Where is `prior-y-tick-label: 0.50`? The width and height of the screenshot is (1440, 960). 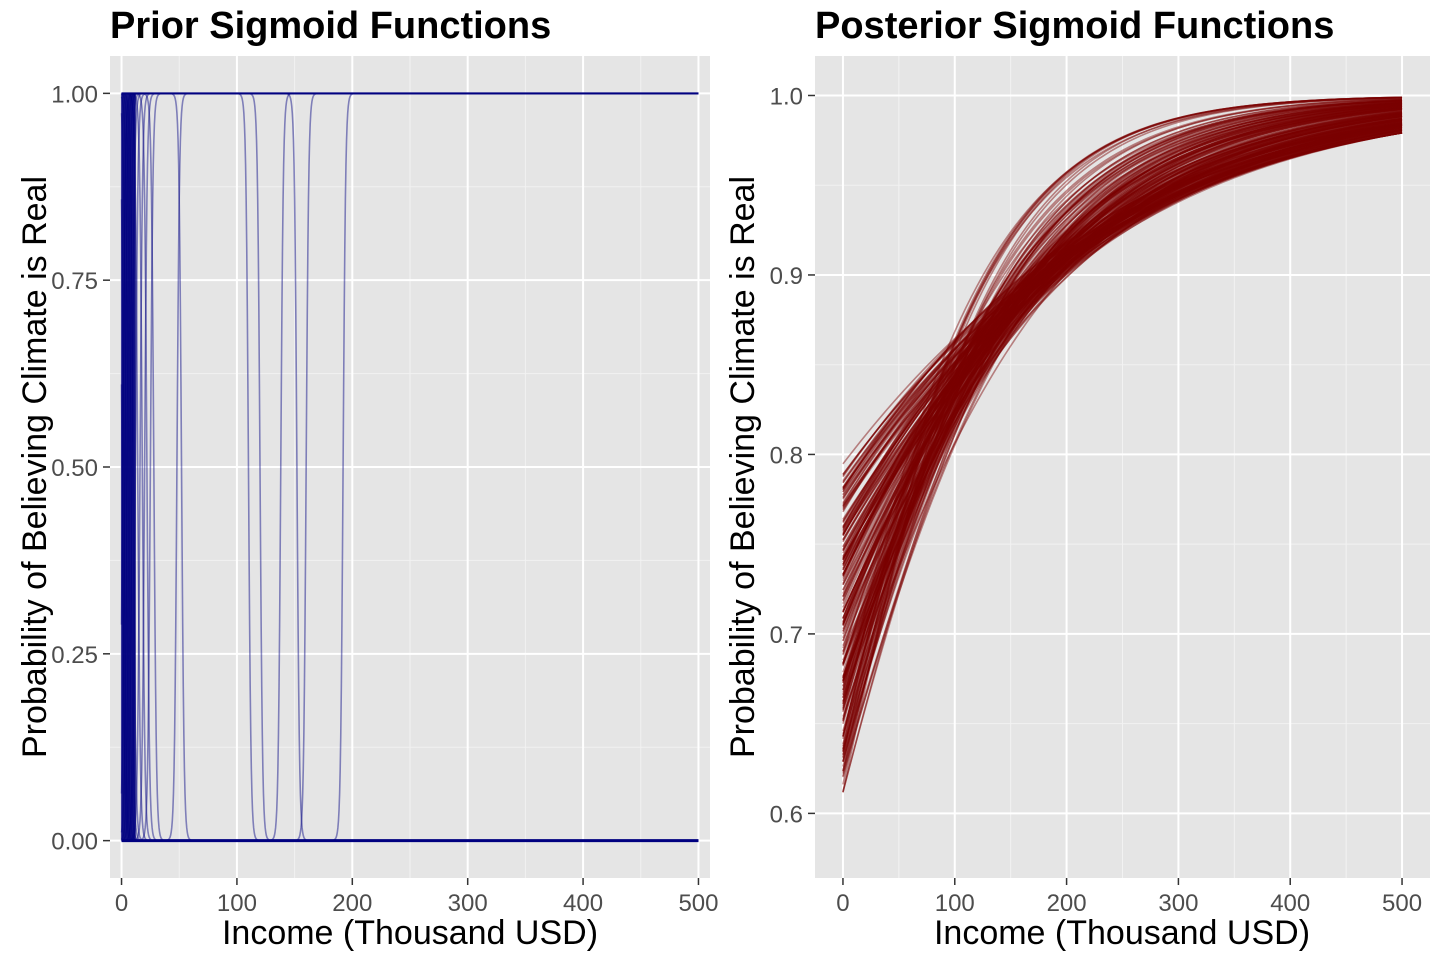
prior-y-tick-label: 0.50 is located at coordinates (74, 468).